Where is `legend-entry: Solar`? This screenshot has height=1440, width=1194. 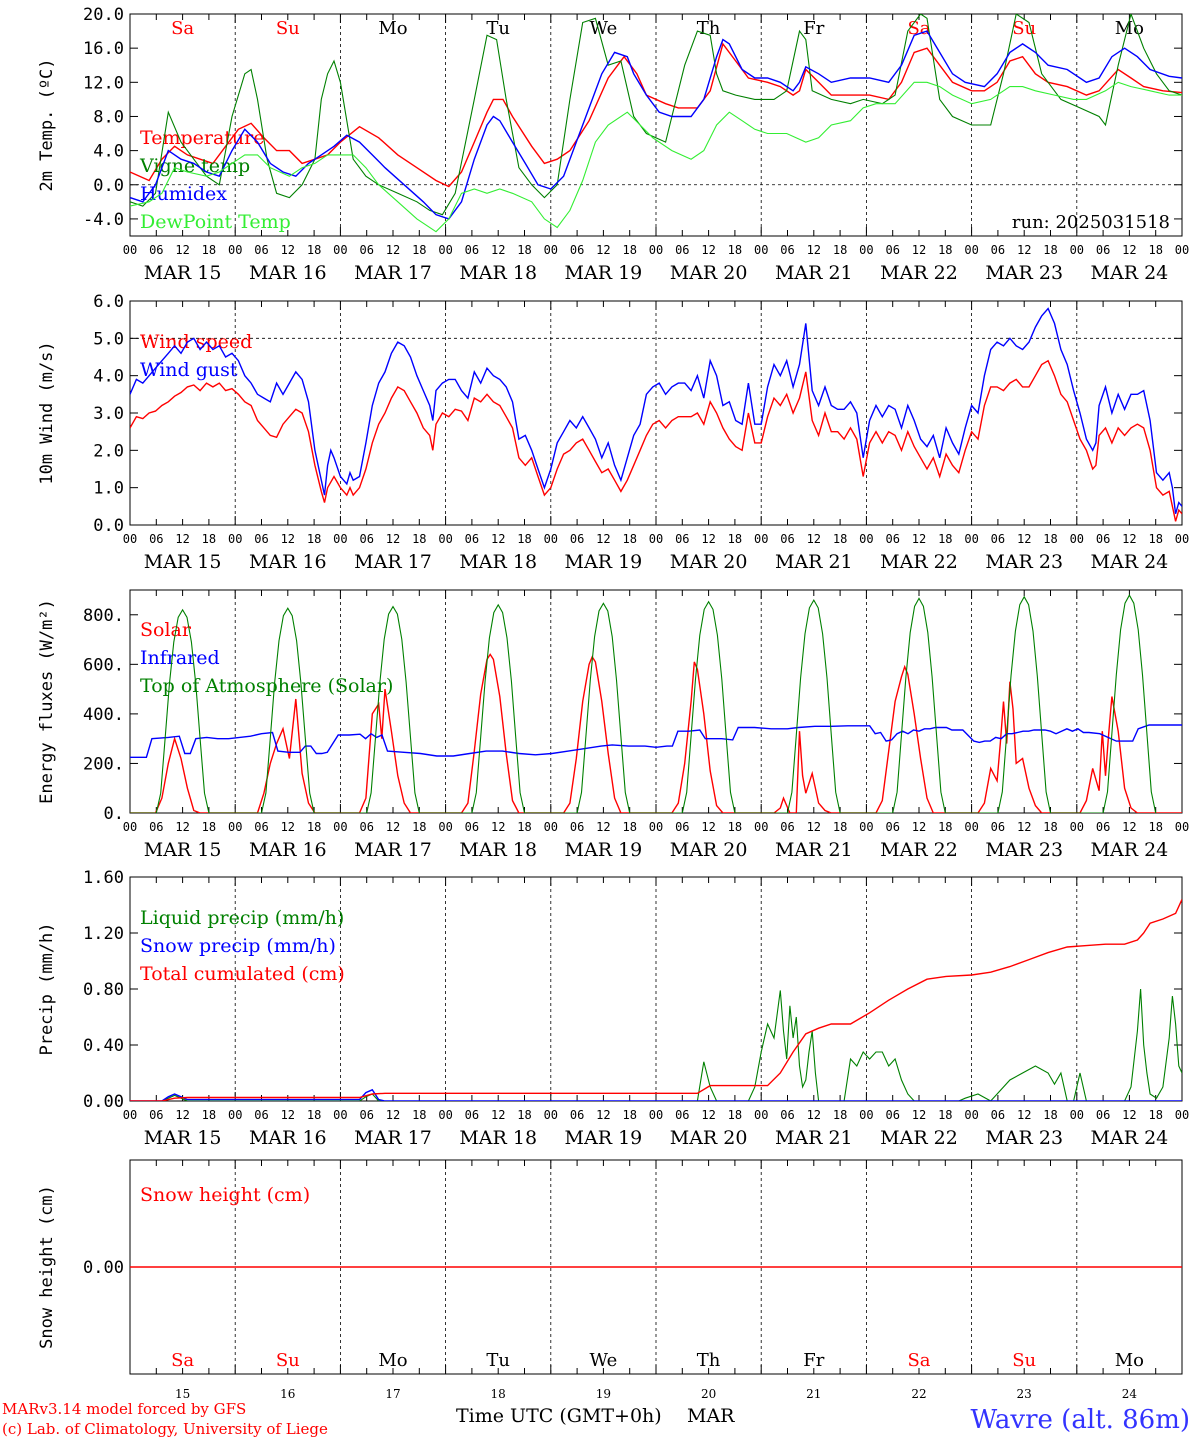
legend-entry: Solar is located at coordinates (166, 630).